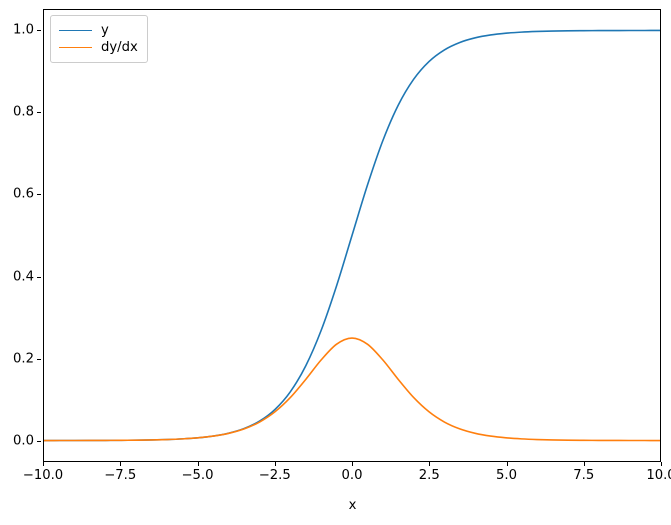  What do you see at coordinates (335, 505) in the screenshot?
I see `x-axis-label: x` at bounding box center [335, 505].